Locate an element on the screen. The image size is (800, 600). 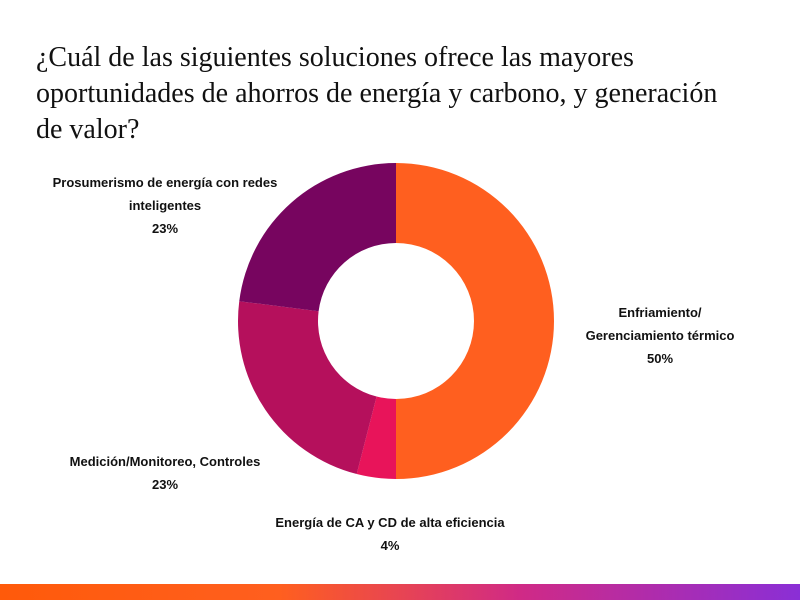
label-enfriamiento: Enfriamiento/ Gerenciamiento térmico 50% is located at coordinates (660, 335).